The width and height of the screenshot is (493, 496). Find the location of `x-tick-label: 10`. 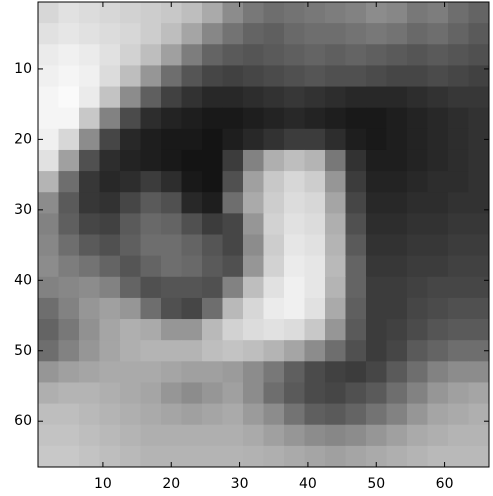

x-tick-label: 10 is located at coordinates (103, 484).